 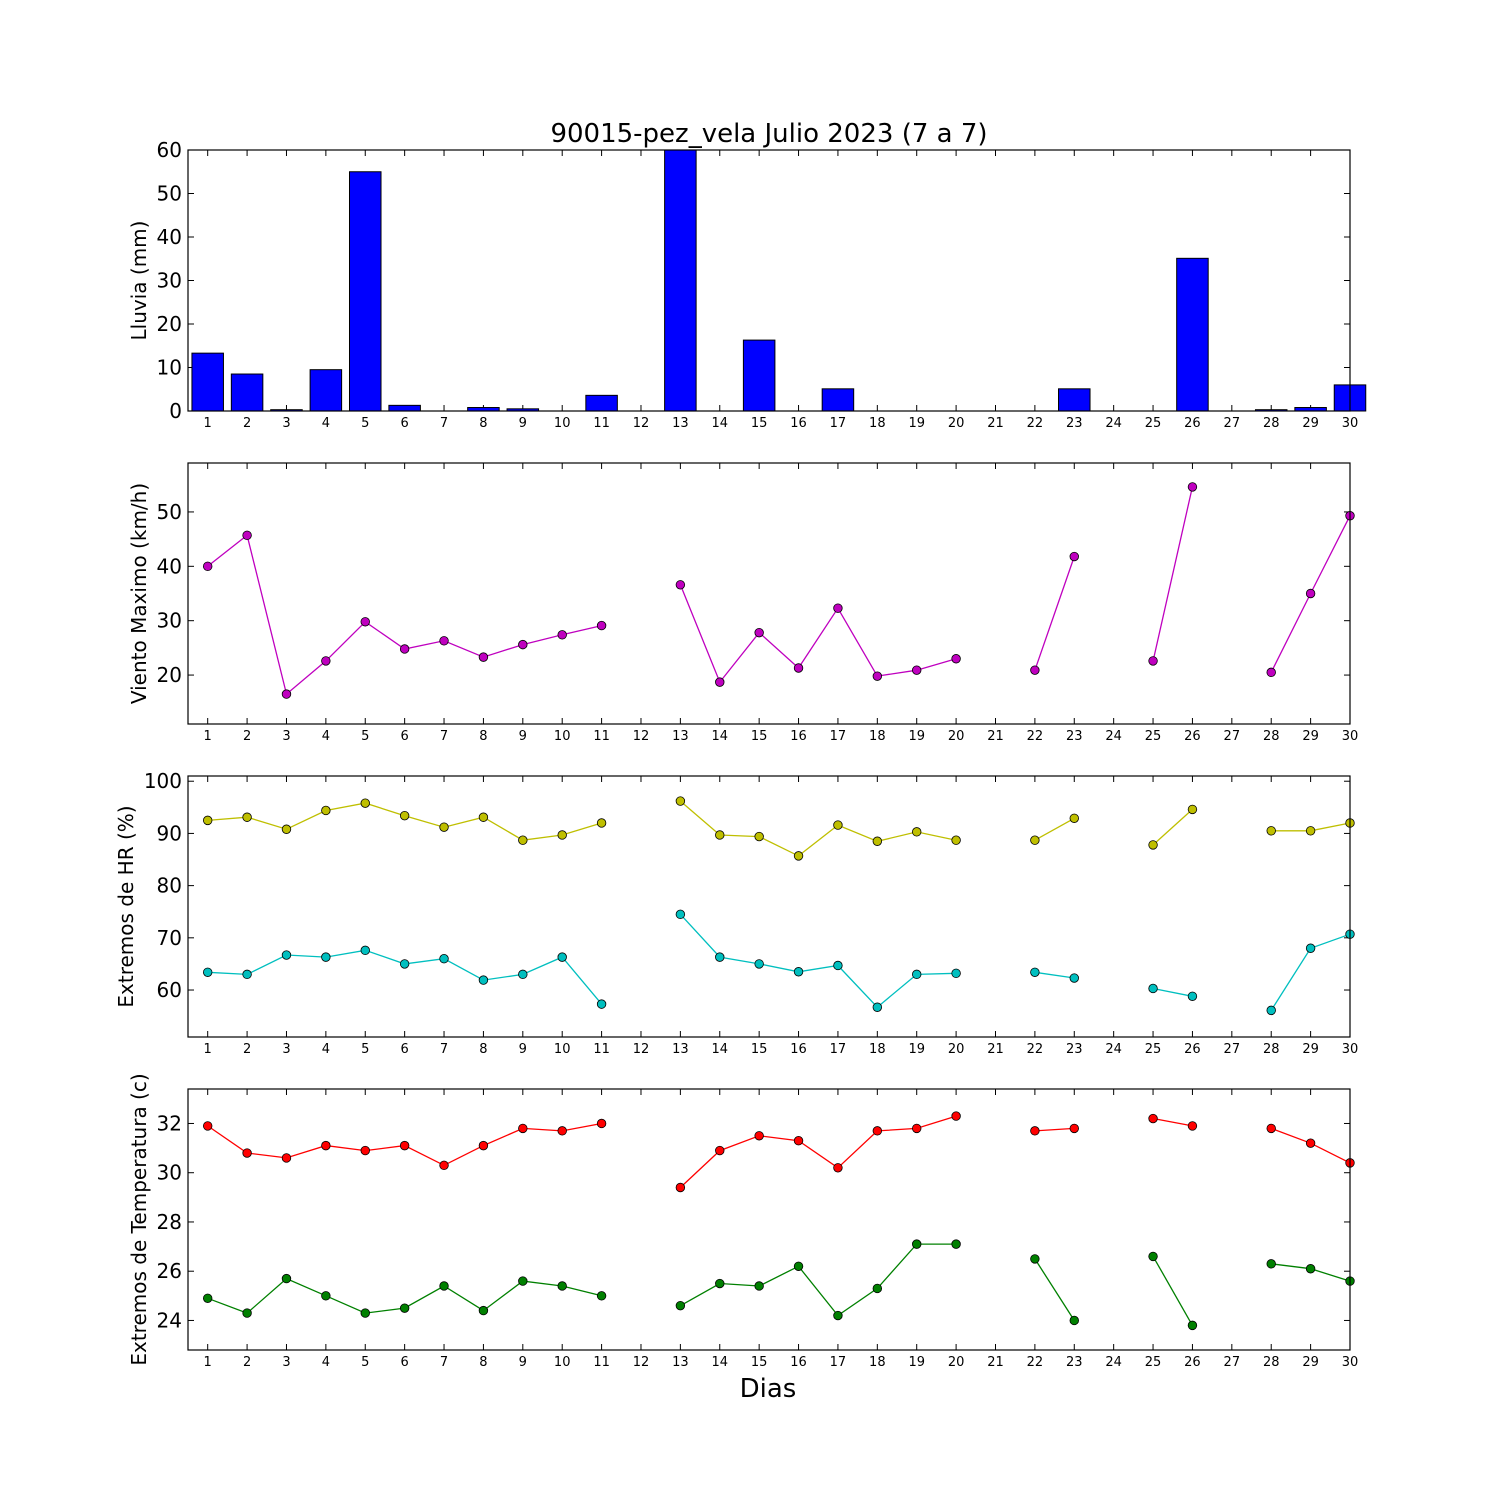 I want to click on y-tick-label: 30, so click(x=169, y=621).